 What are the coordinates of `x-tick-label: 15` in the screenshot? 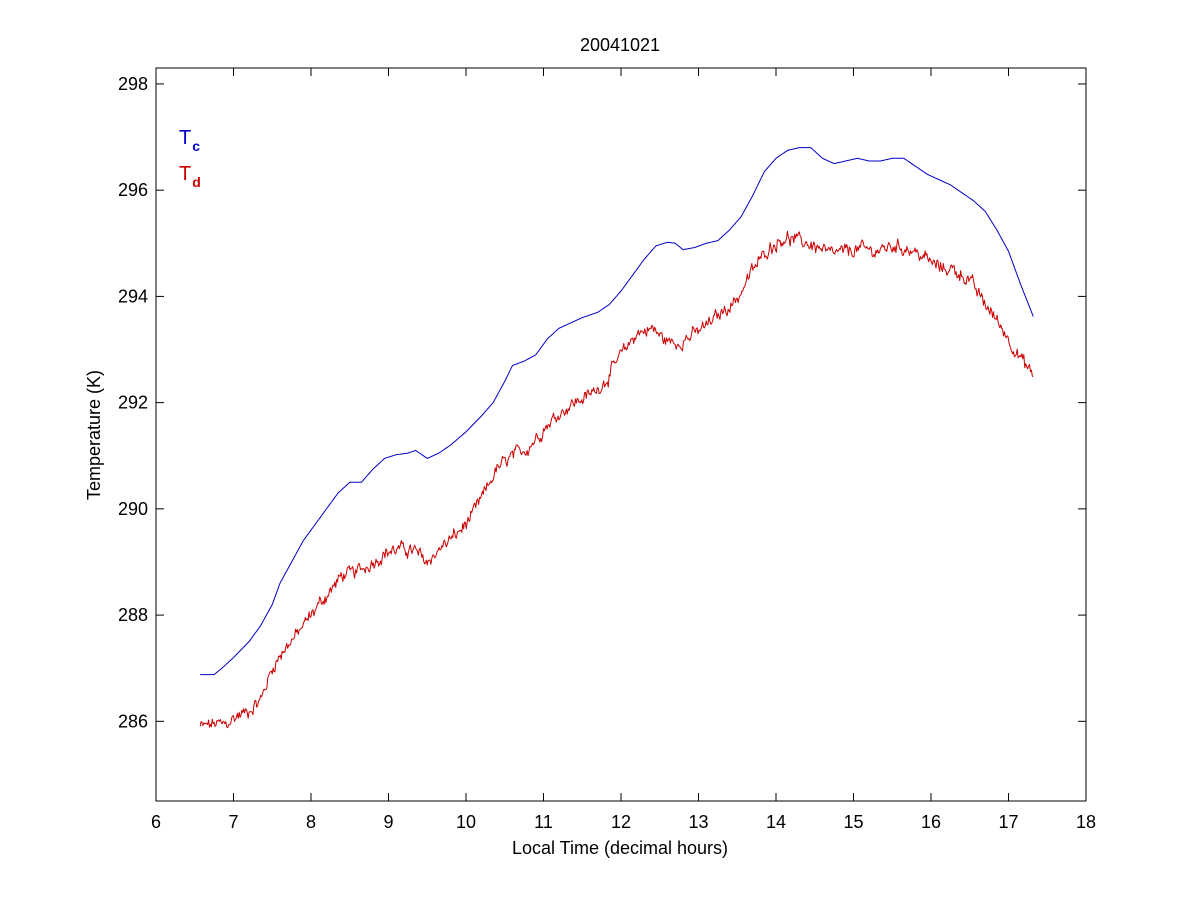 It's located at (853, 822).